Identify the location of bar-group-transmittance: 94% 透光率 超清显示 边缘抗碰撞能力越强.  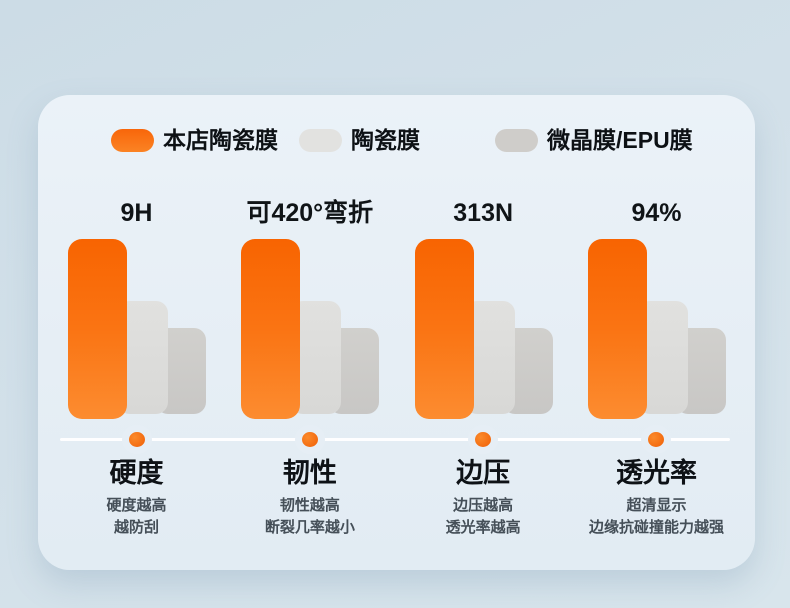
(656, 368).